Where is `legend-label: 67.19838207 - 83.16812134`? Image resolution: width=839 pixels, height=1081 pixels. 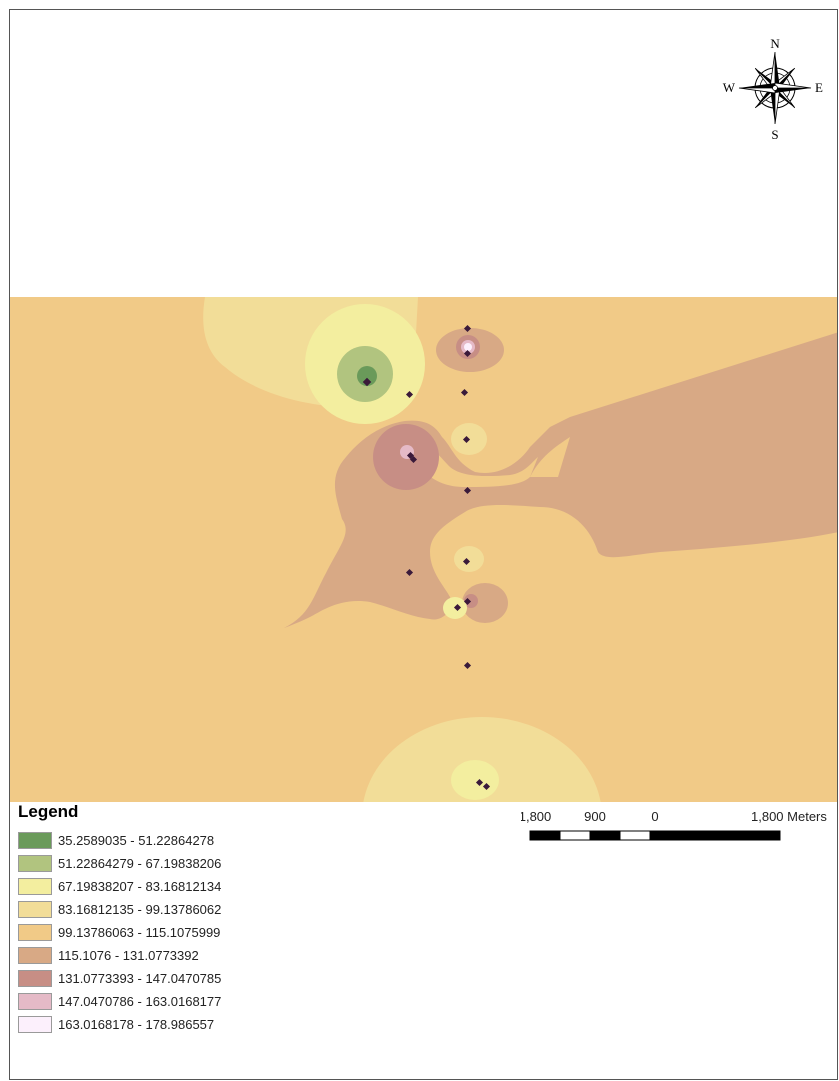
legend-label: 67.19838207 - 83.16812134 is located at coordinates (140, 886).